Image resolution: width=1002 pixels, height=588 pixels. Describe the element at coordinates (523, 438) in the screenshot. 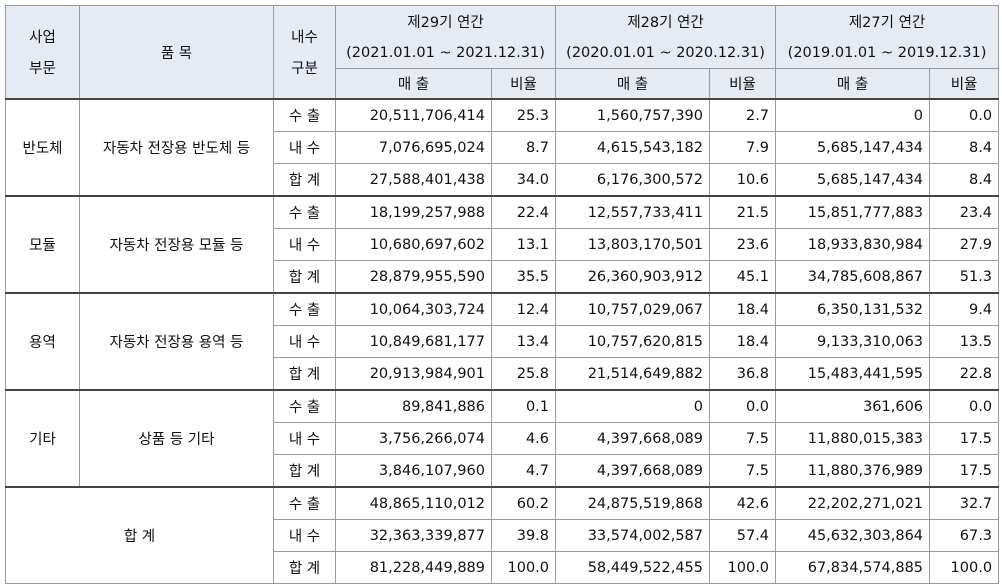

I see `ratio-cell: 4.6` at that location.